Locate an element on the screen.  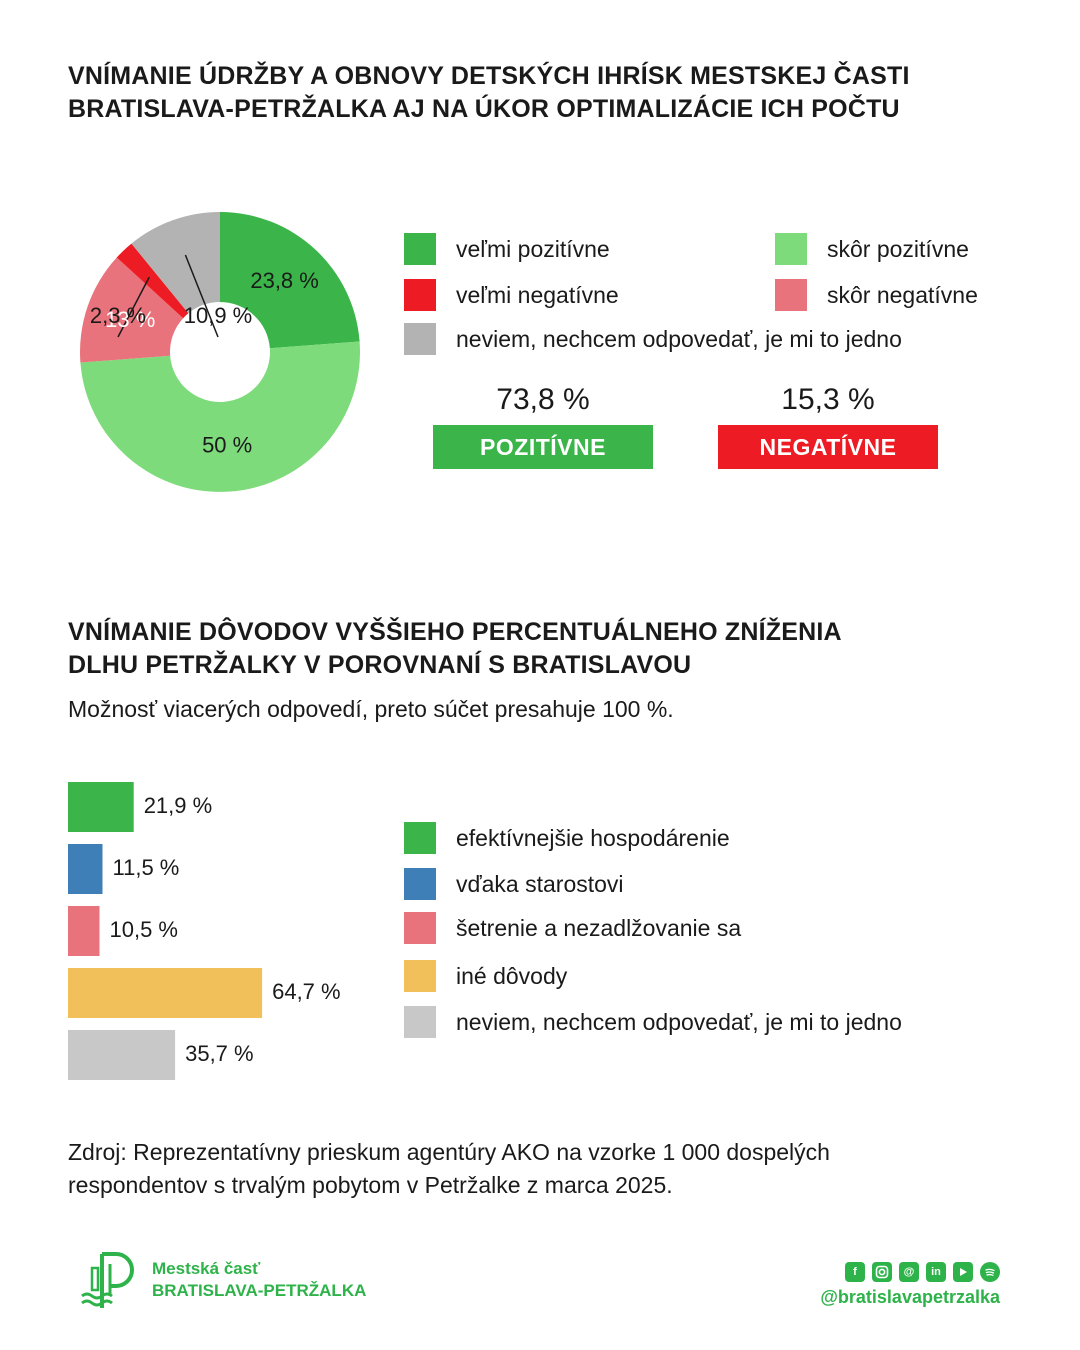
negative-badge: NEGATÍVNE is located at coordinates (828, 447).